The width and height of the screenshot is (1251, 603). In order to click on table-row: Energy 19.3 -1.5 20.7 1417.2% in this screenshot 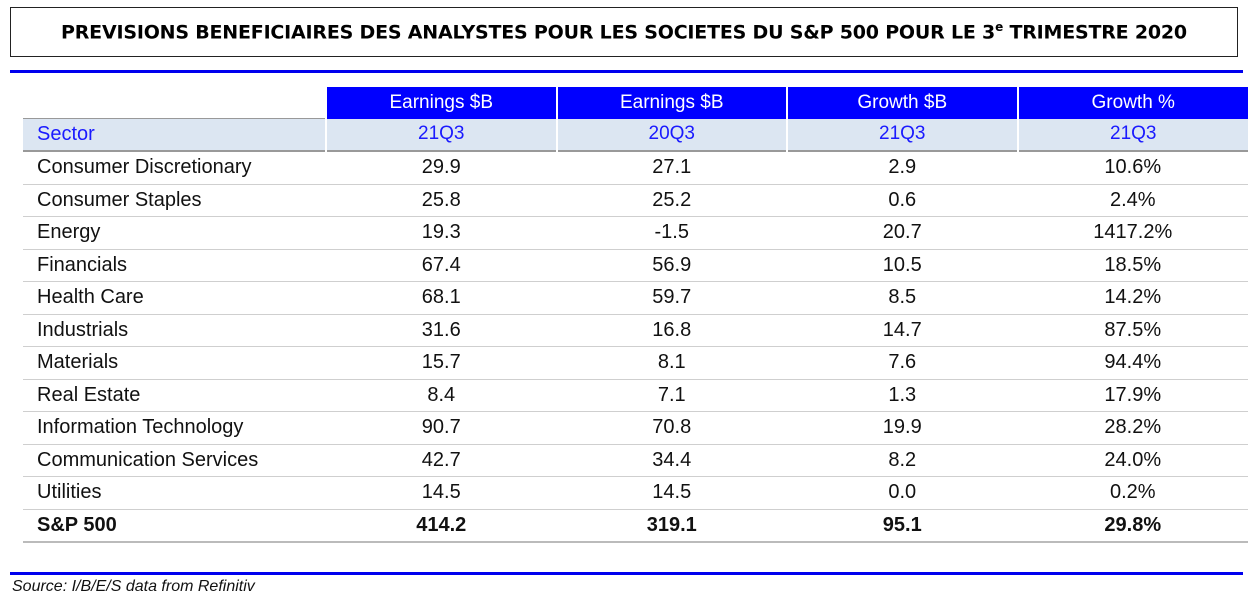, I will do `click(635, 233)`.